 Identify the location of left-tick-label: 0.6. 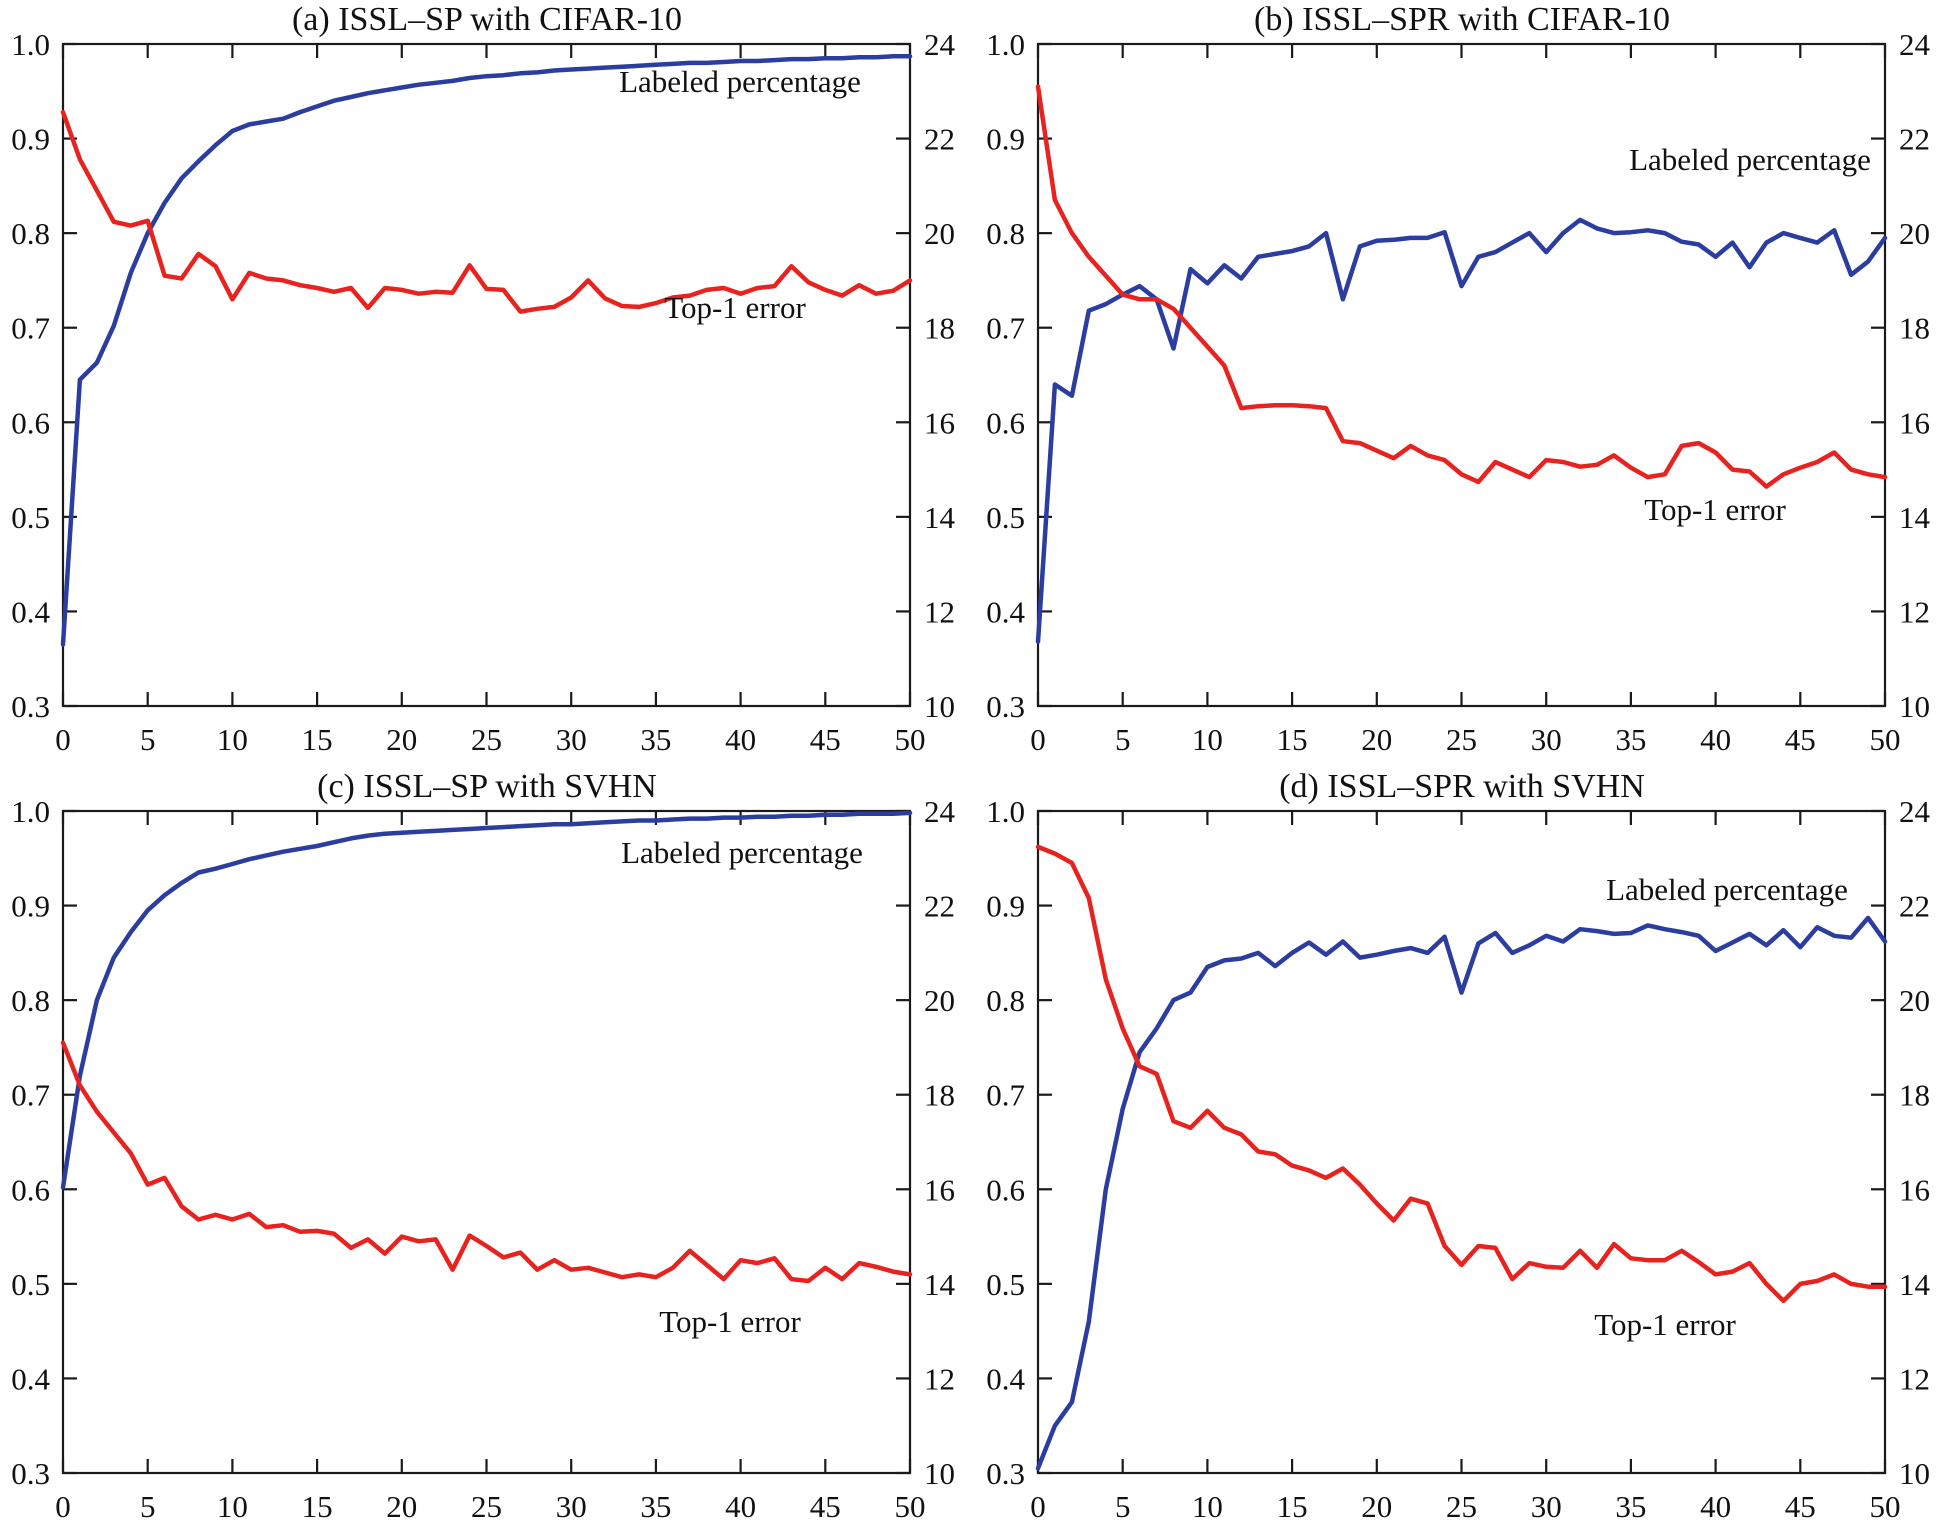
(1005, 422).